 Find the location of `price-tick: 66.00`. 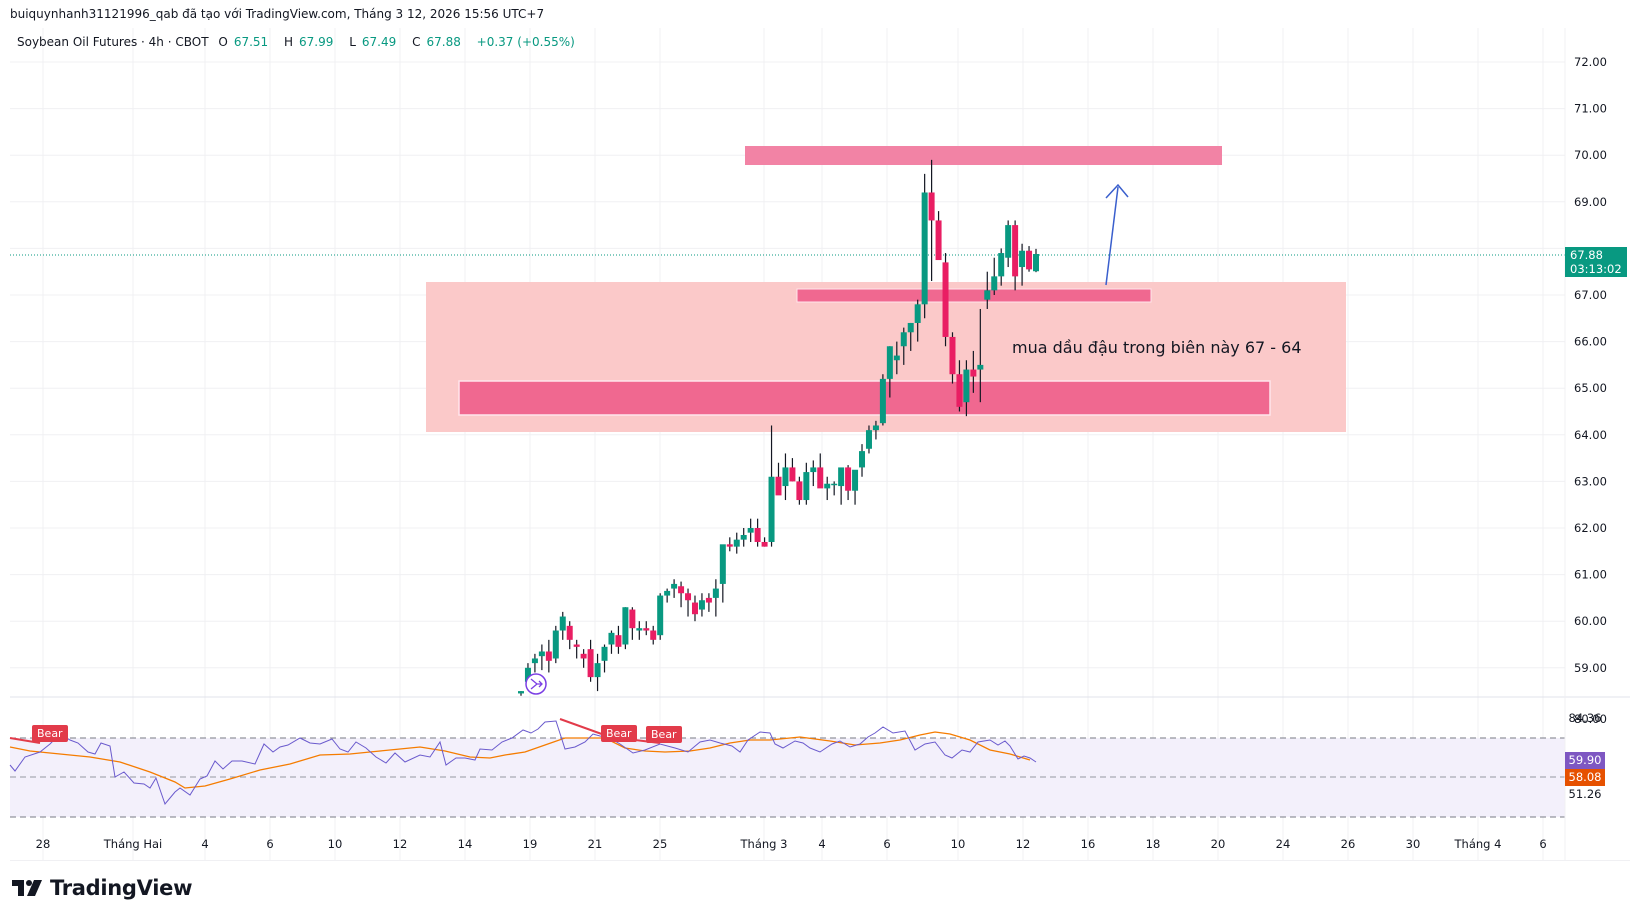

price-tick: 66.00 is located at coordinates (1590, 342).